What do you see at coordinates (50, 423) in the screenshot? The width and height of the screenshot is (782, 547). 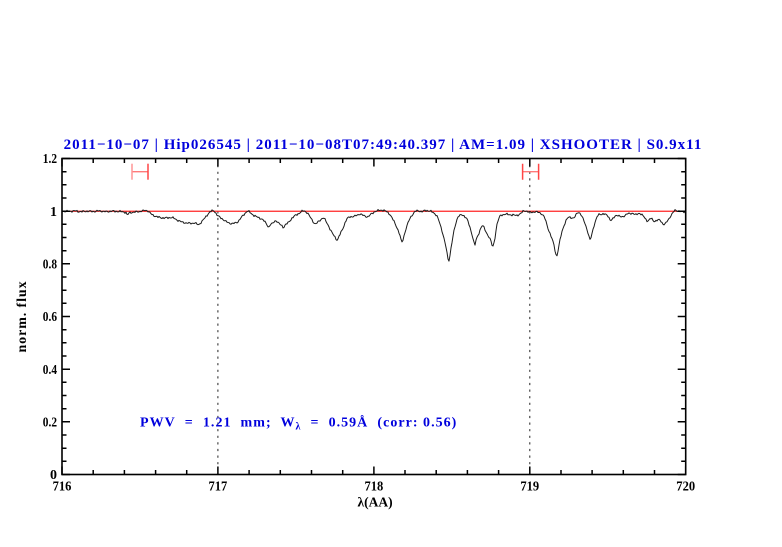 I see `svg-text: 0.2` at bounding box center [50, 423].